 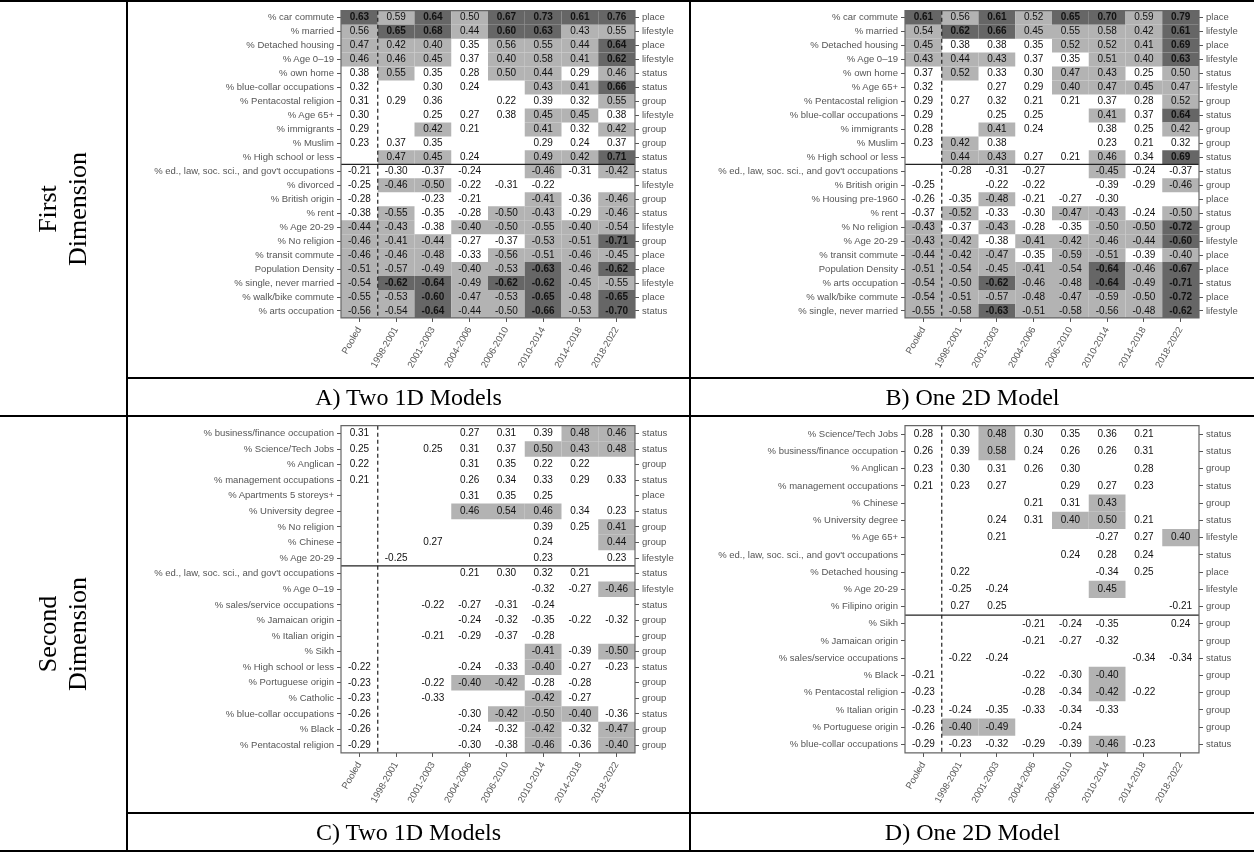 I want to click on data-label: 0.58, so click(x=1106, y=31).